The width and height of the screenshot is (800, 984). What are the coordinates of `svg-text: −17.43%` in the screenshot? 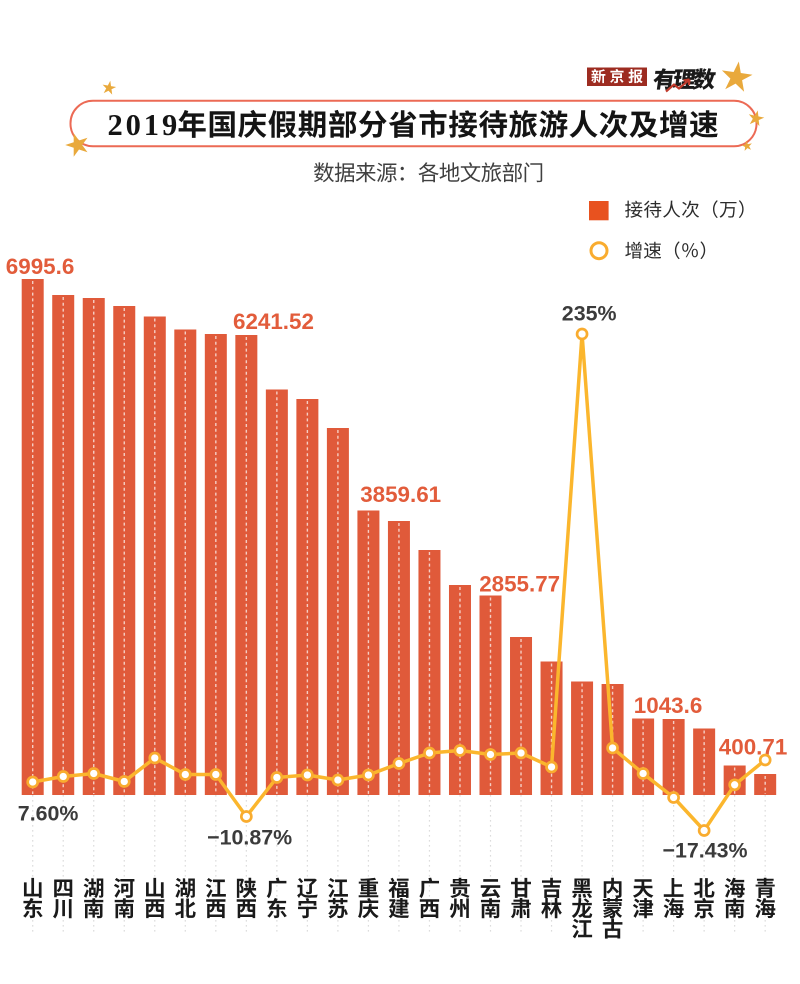 It's located at (705, 850).